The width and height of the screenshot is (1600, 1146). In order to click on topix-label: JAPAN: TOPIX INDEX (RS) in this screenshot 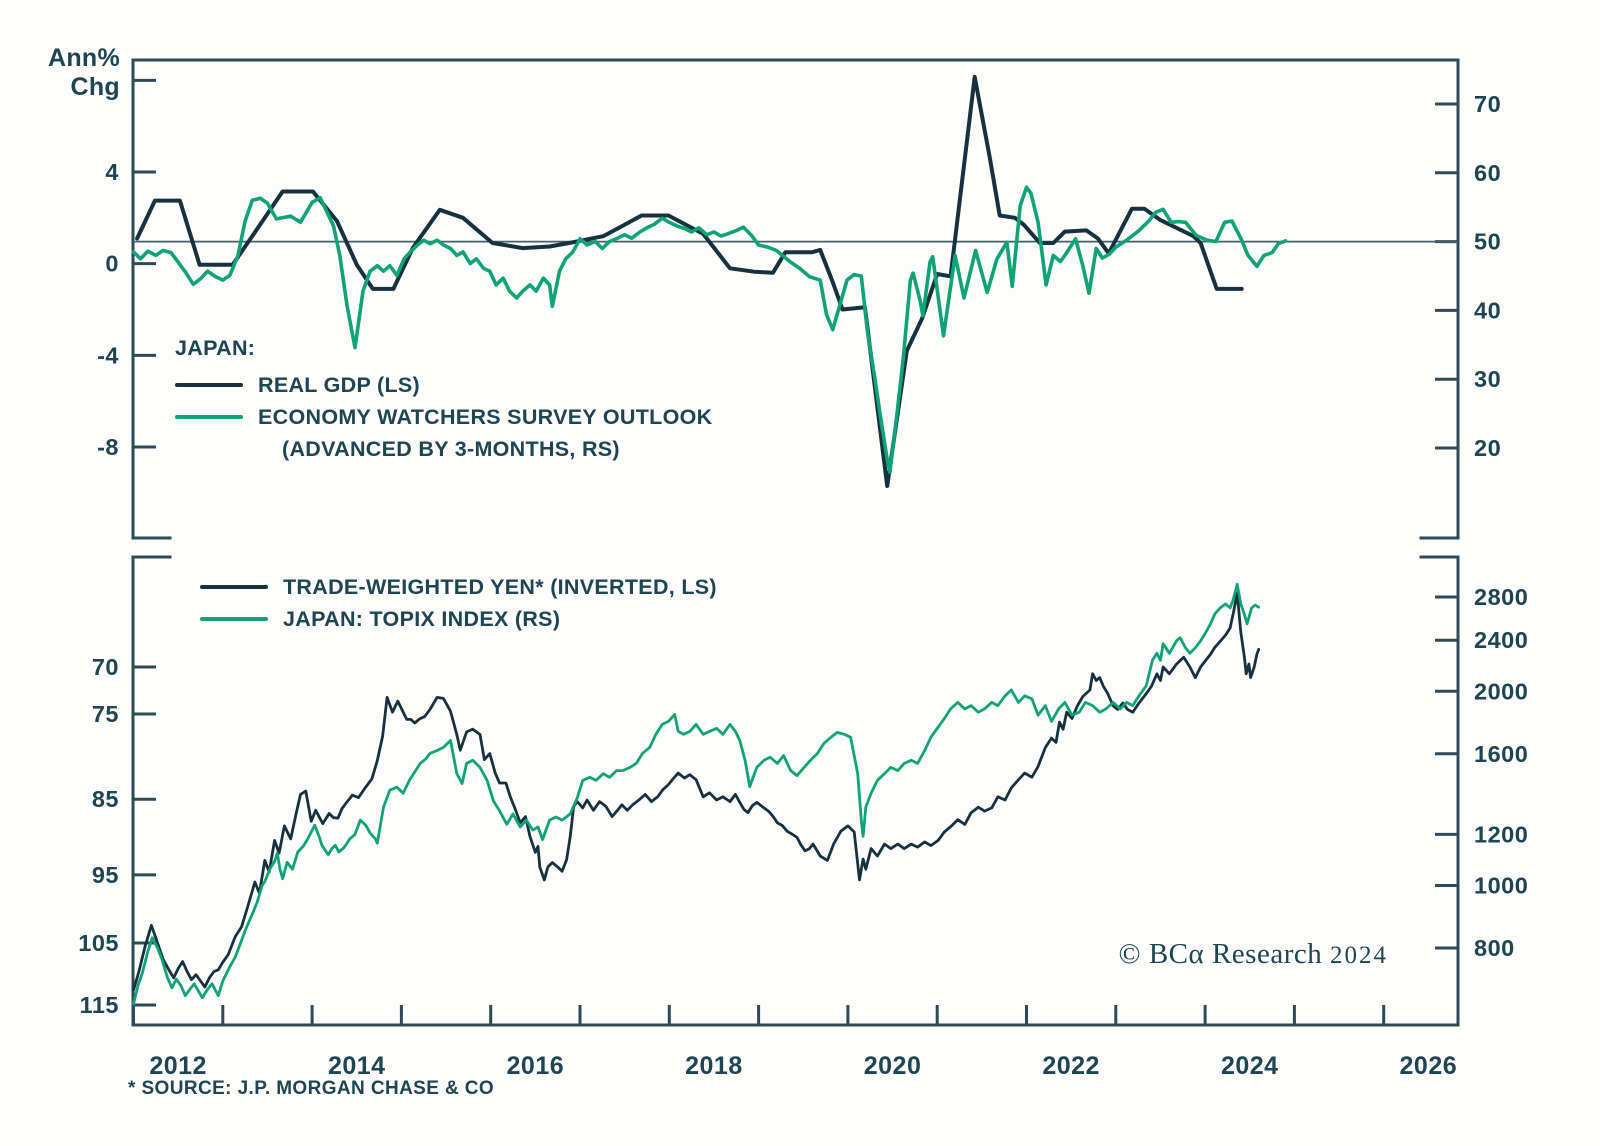, I will do `click(422, 618)`.